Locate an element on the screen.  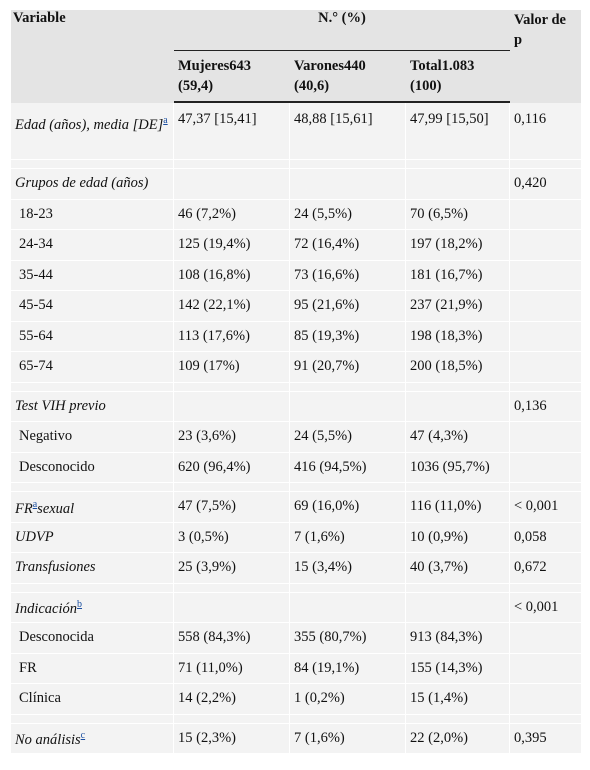
cell-total: 200 (18,5%) is located at coordinates (458, 367).